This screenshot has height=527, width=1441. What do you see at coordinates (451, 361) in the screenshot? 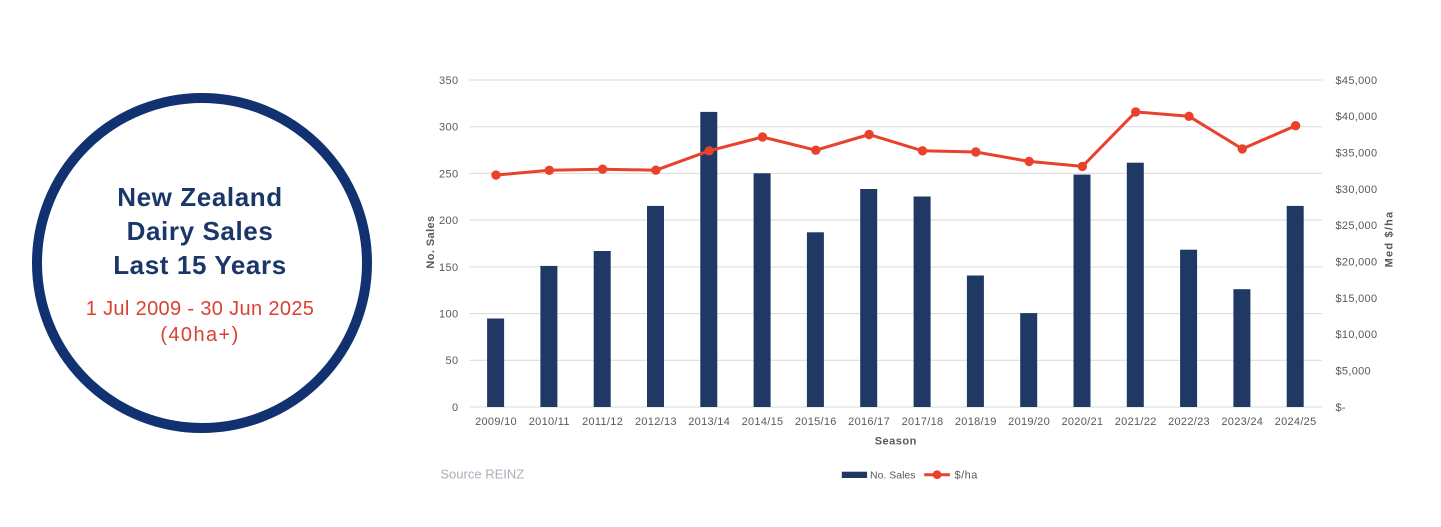
I see `svg-text: 50` at bounding box center [451, 361].